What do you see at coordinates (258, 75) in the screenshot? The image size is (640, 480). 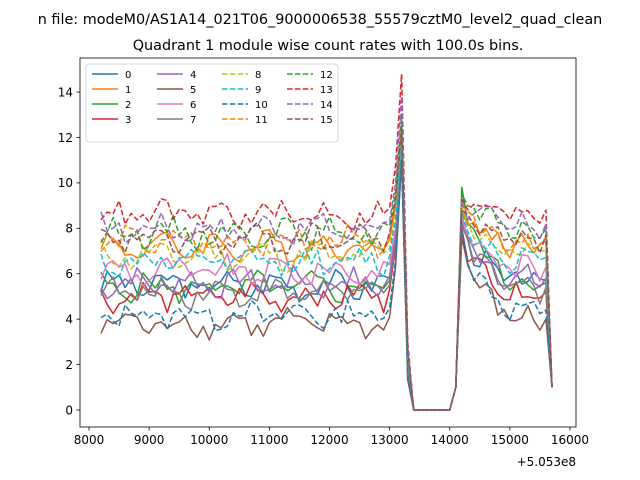 I see `legend-label-8: 8` at bounding box center [258, 75].